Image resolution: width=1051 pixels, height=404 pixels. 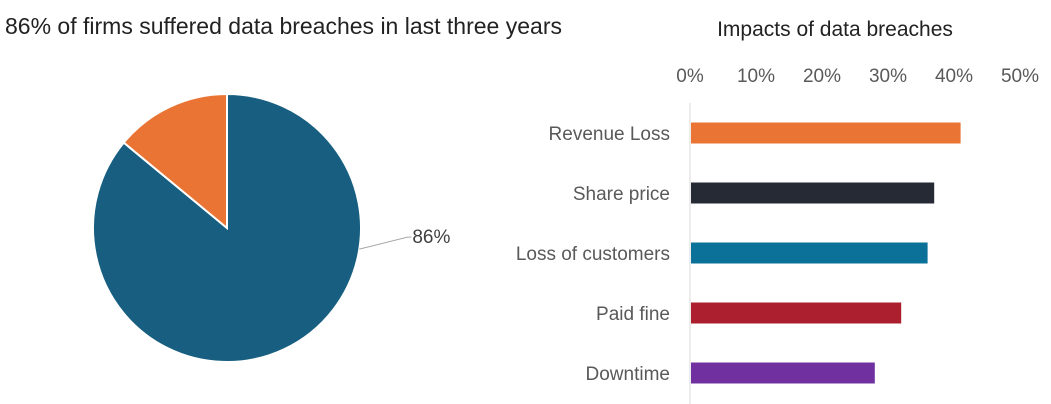 I want to click on pie-slice, so click(x=175, y=161).